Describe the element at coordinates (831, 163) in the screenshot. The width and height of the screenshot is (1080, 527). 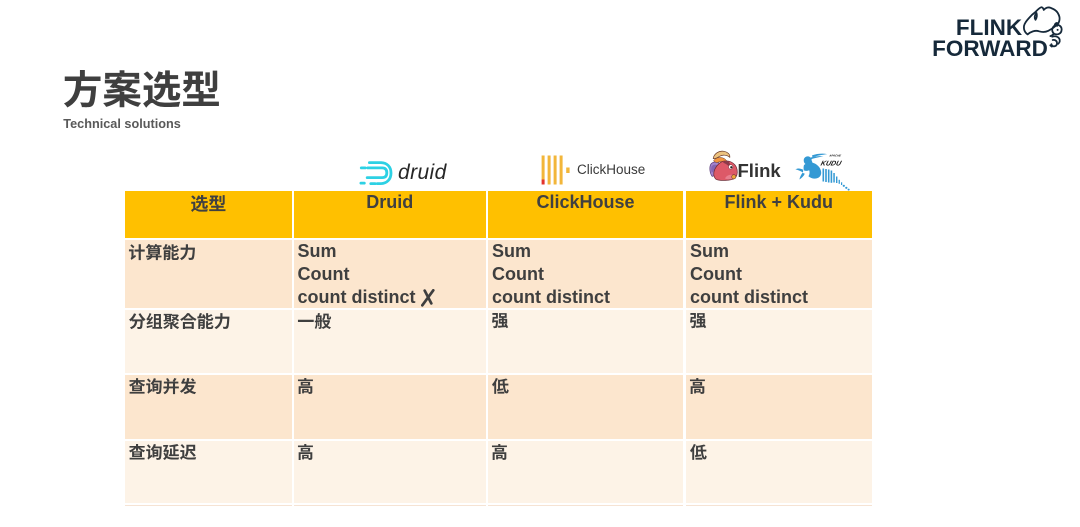
I see `svg-text: KUDU` at that location.